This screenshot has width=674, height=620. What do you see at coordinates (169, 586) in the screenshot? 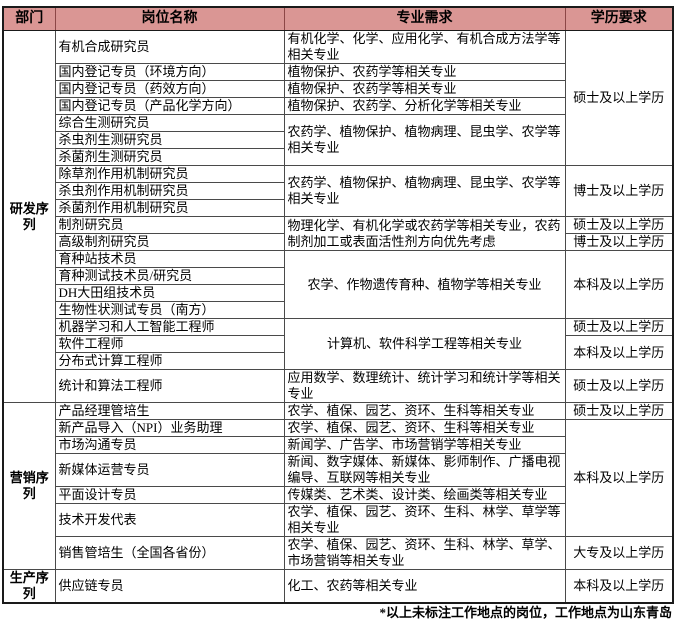
I see `position-cell: 供应链专员` at bounding box center [169, 586].